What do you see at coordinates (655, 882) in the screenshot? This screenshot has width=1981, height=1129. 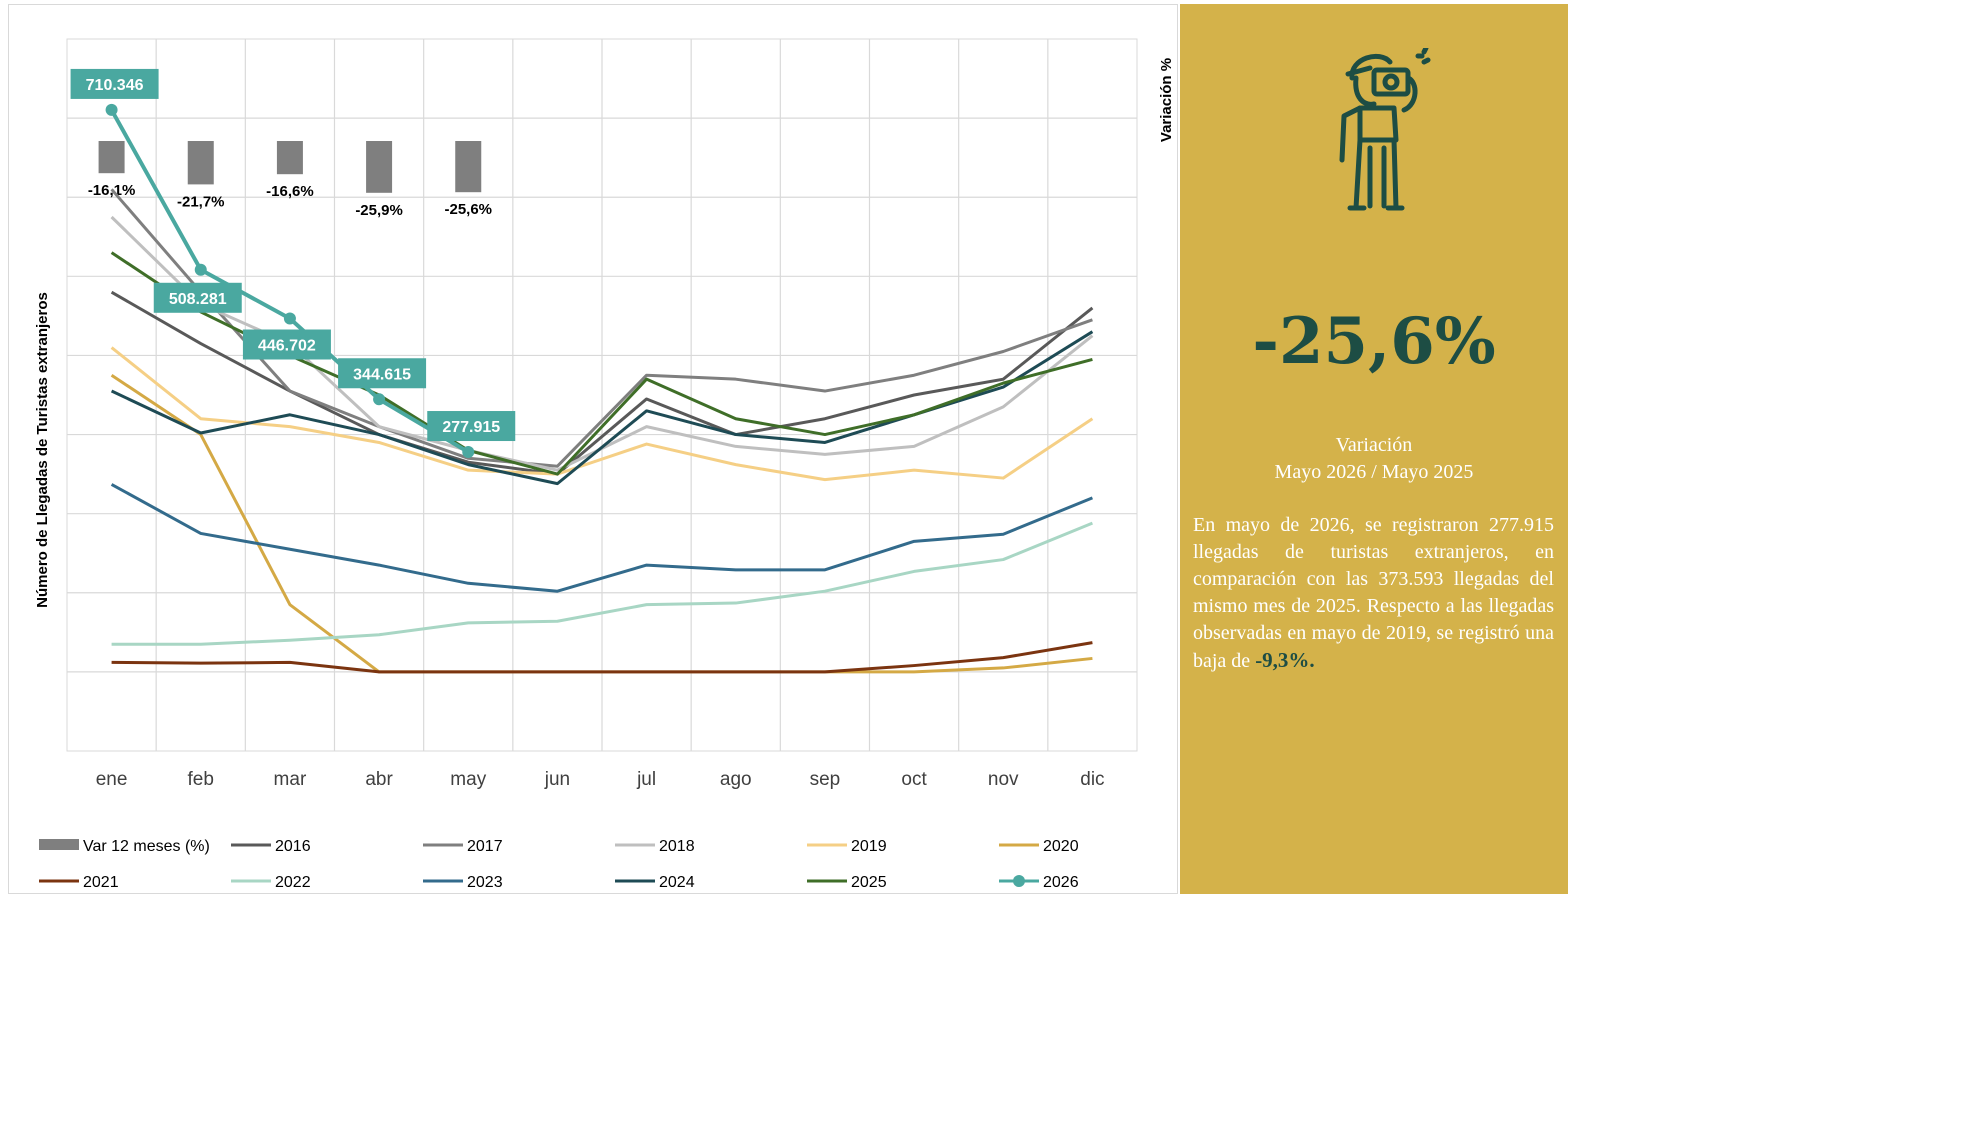 I see `legend-item: 2024` at bounding box center [655, 882].